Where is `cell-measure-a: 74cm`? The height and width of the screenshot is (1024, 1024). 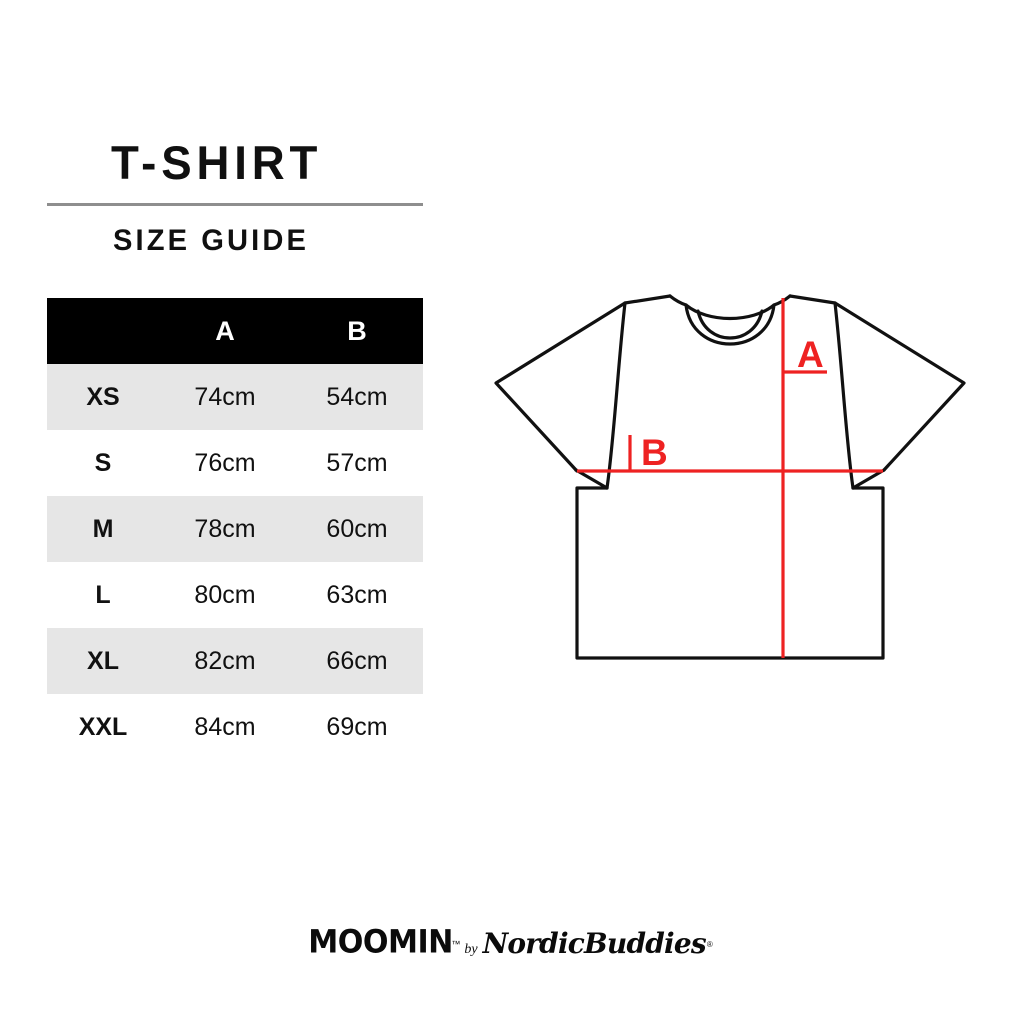
cell-measure-a: 74cm is located at coordinates (225, 396).